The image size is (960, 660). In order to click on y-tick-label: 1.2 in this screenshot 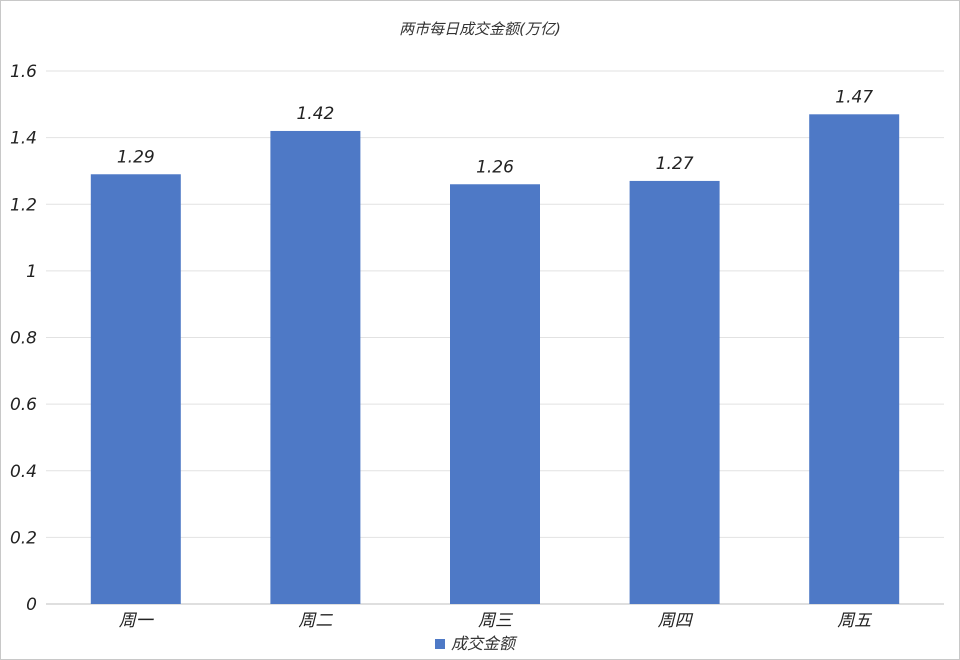, I will do `click(23, 205)`.